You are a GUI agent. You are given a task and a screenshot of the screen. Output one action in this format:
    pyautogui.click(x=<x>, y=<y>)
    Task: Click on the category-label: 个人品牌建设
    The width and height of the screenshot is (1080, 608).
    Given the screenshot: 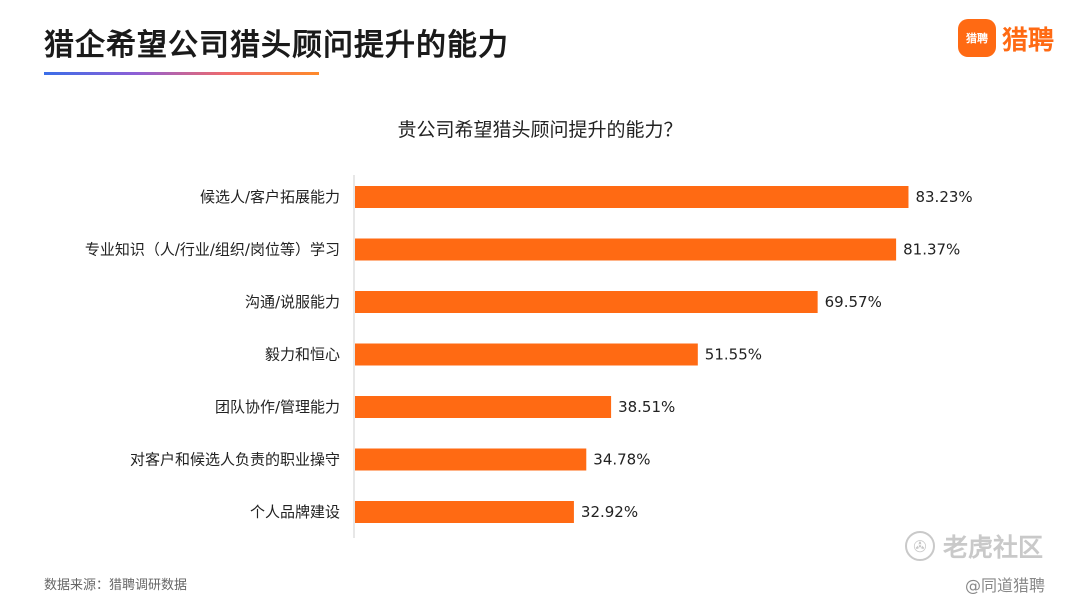 What is the action you would take?
    pyautogui.click(x=295, y=512)
    